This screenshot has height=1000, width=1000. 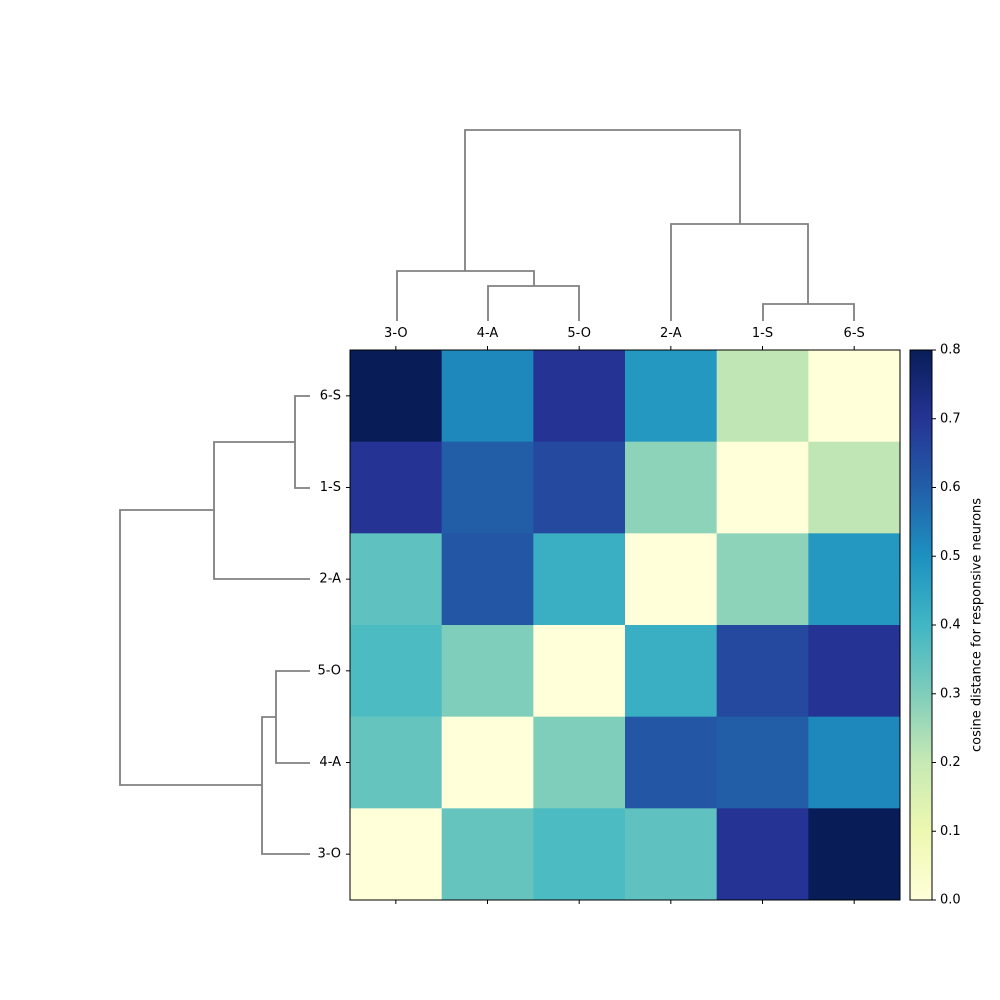 What do you see at coordinates (330, 579) in the screenshot?
I see `row-label-2-A: 2-A` at bounding box center [330, 579].